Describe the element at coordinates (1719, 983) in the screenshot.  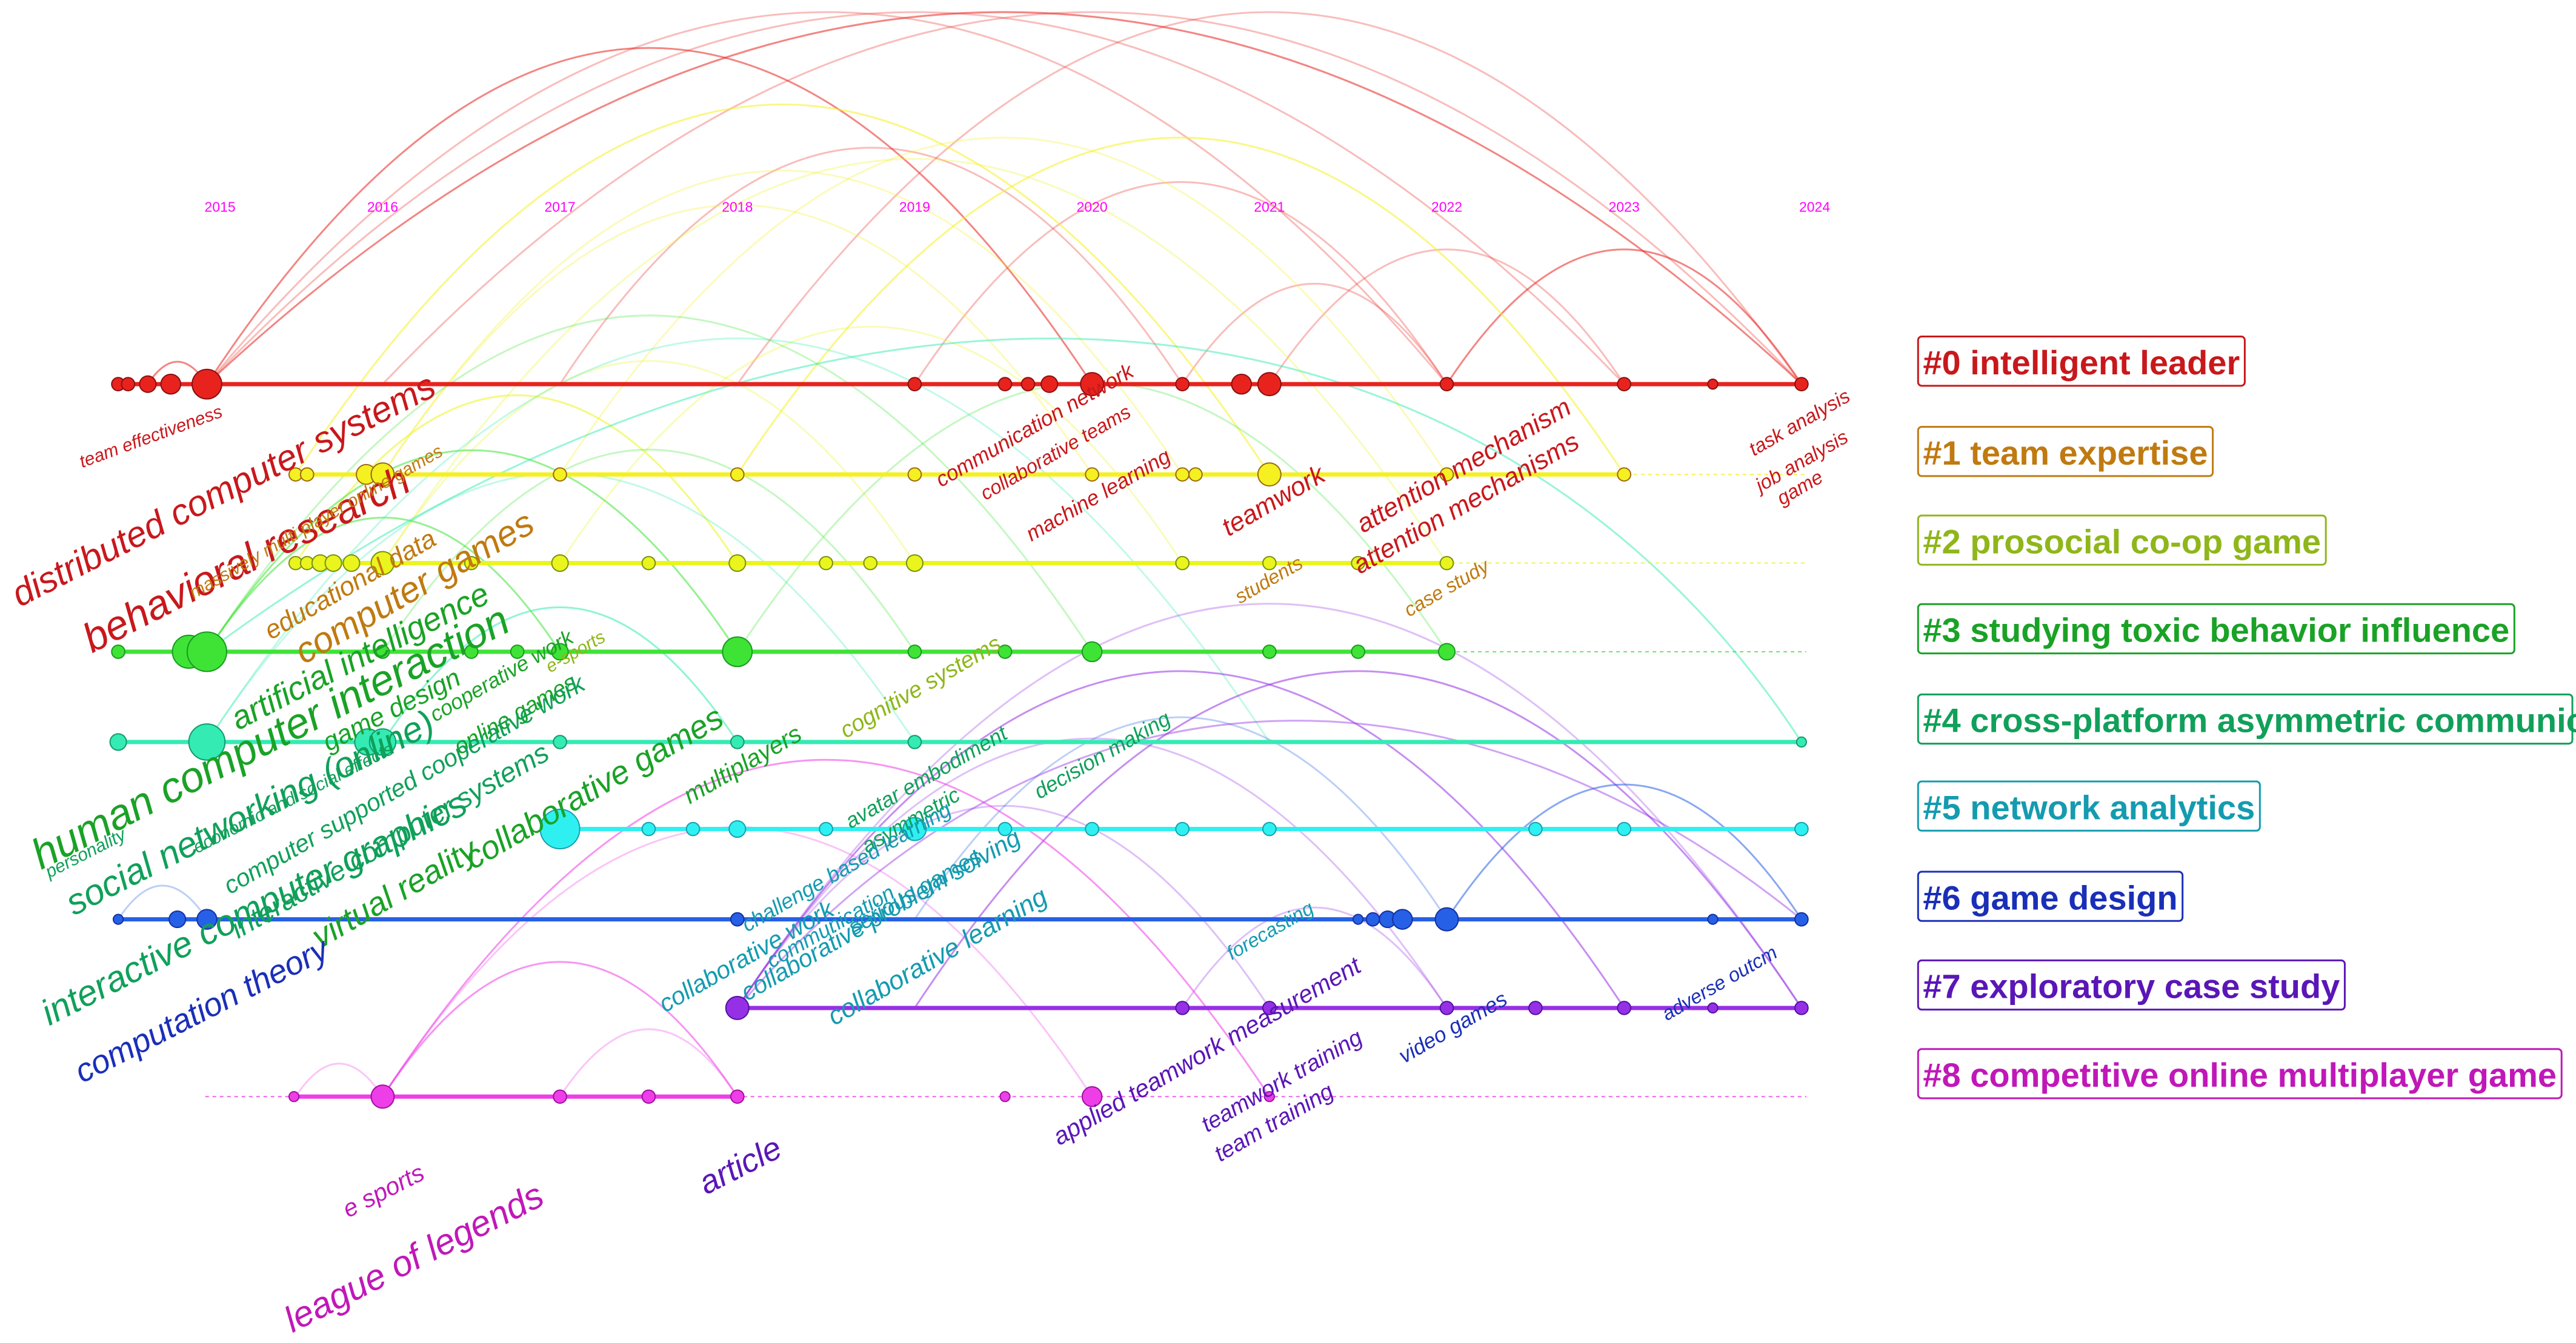
I see `keyword-adverse-outcm: adverse outcm` at that location.